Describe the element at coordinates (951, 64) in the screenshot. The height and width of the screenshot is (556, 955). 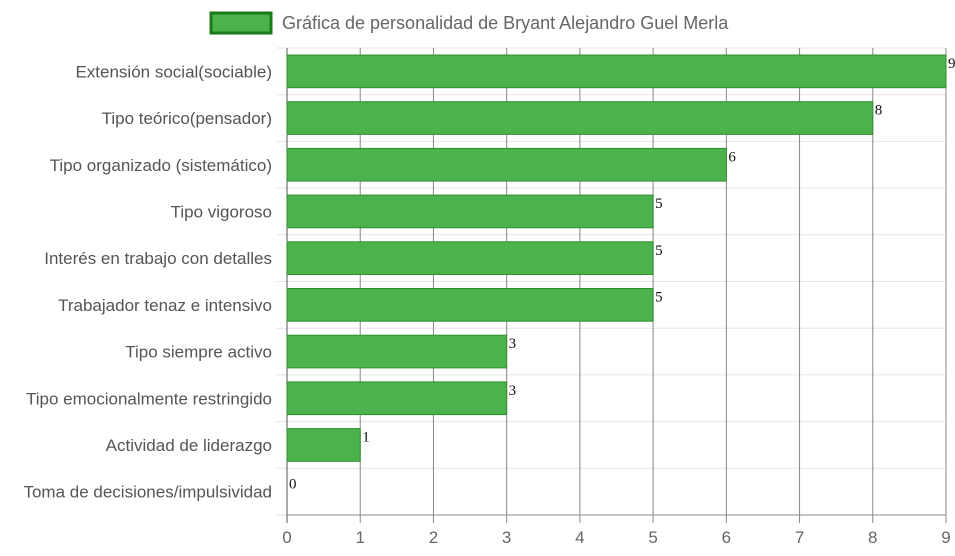
I see `data-label: 9` at that location.